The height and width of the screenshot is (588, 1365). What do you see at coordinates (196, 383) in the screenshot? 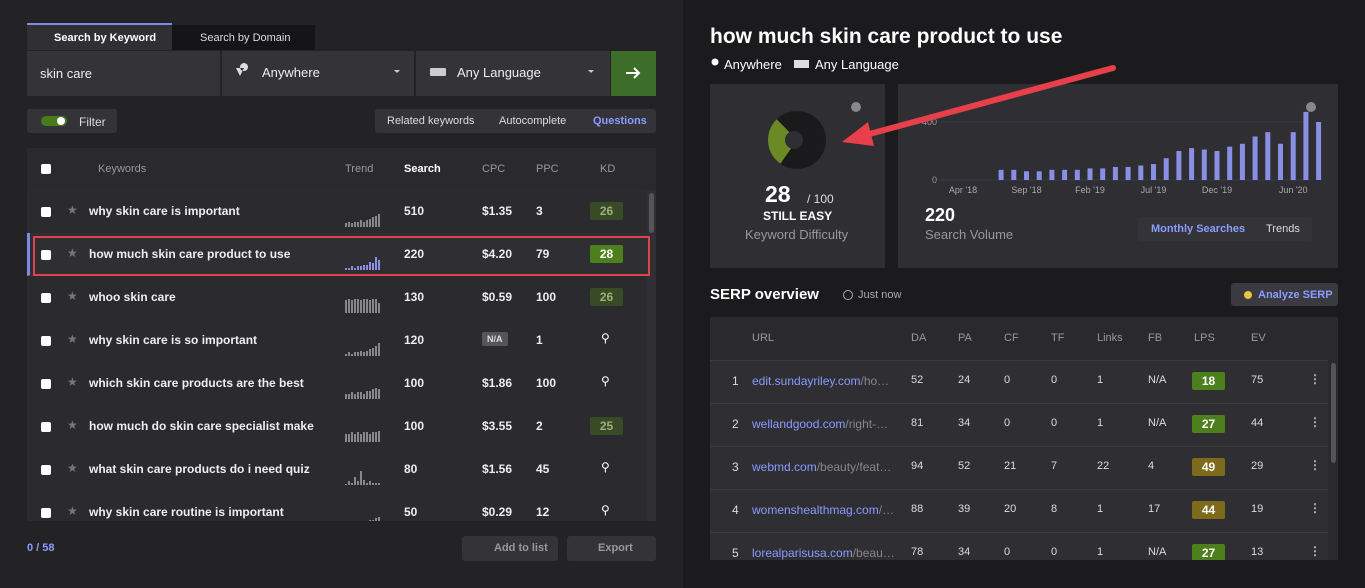
I see `keyword: which skin care products are the best` at bounding box center [196, 383].